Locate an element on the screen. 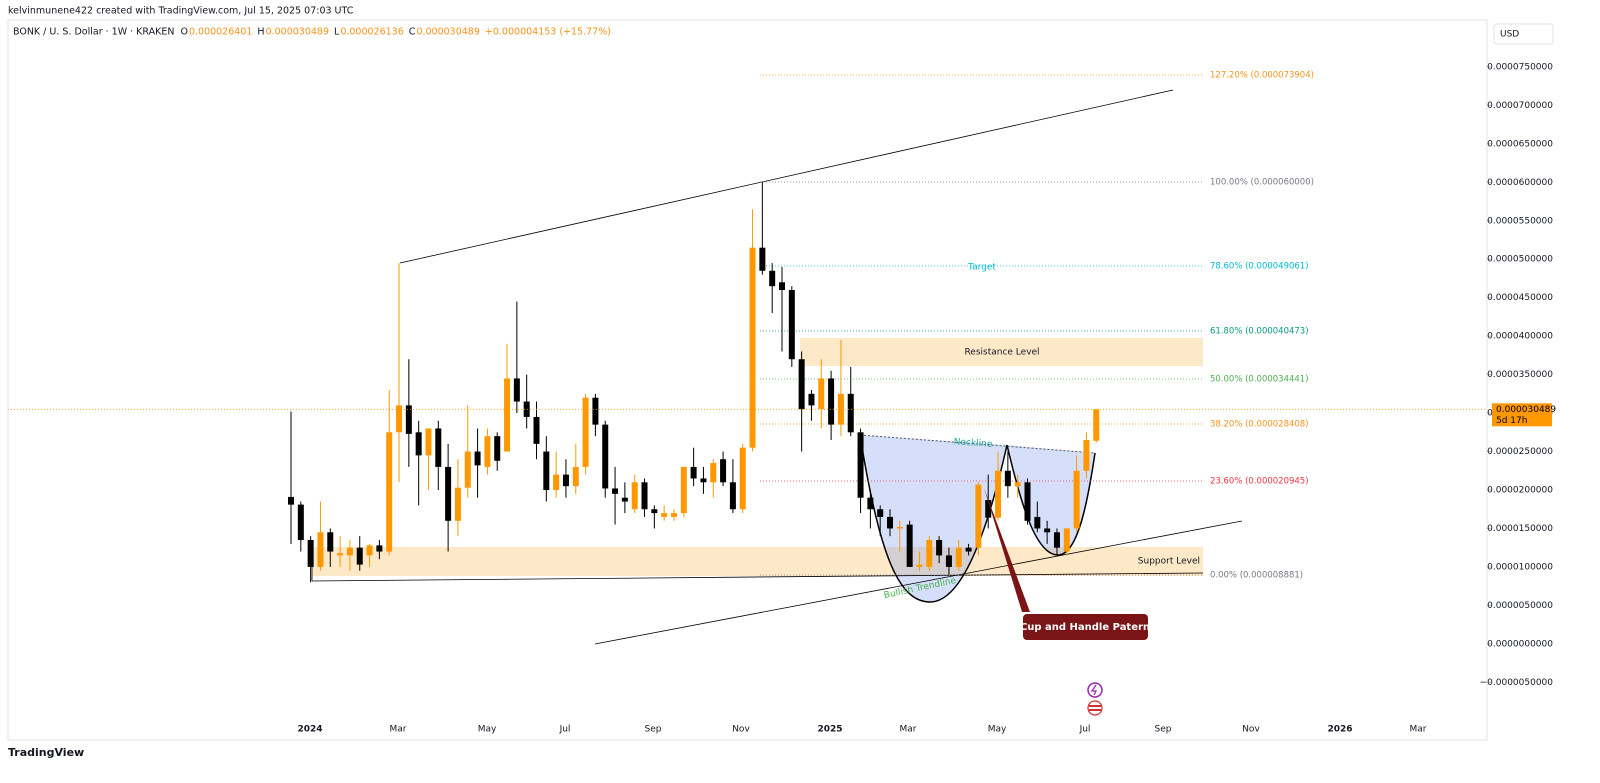 Image resolution: width=1600 pixels, height=783 pixels. fib-label: 0.00% (0.000008881) is located at coordinates (1256, 576).